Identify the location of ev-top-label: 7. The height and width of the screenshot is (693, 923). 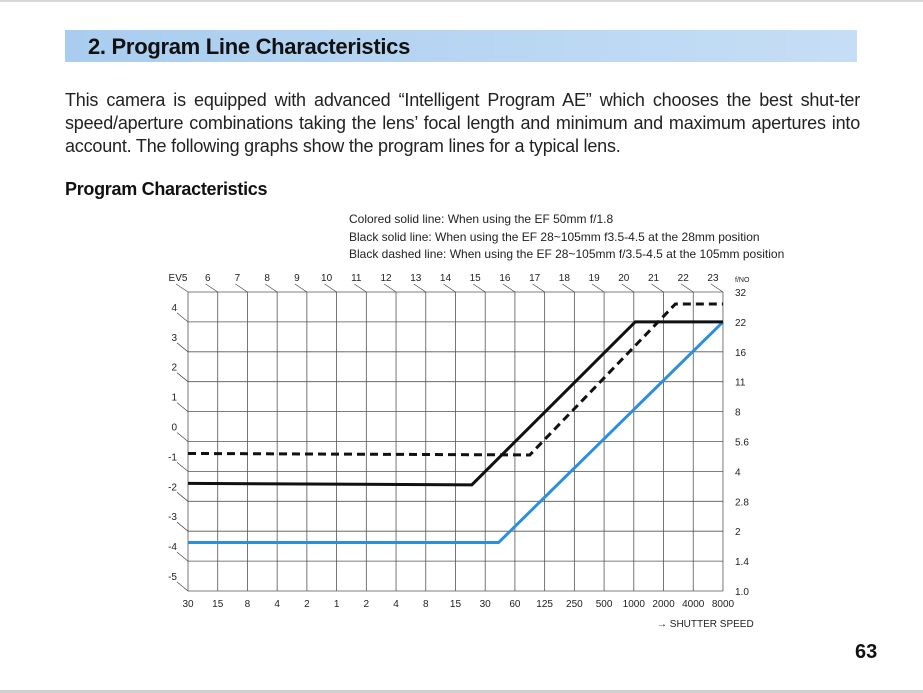
(238, 278).